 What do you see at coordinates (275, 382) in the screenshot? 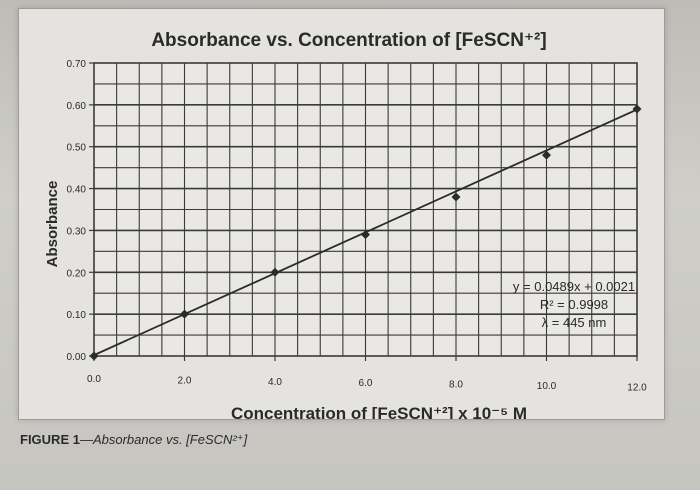
I see `x-tick-label: 4.0` at bounding box center [275, 382].